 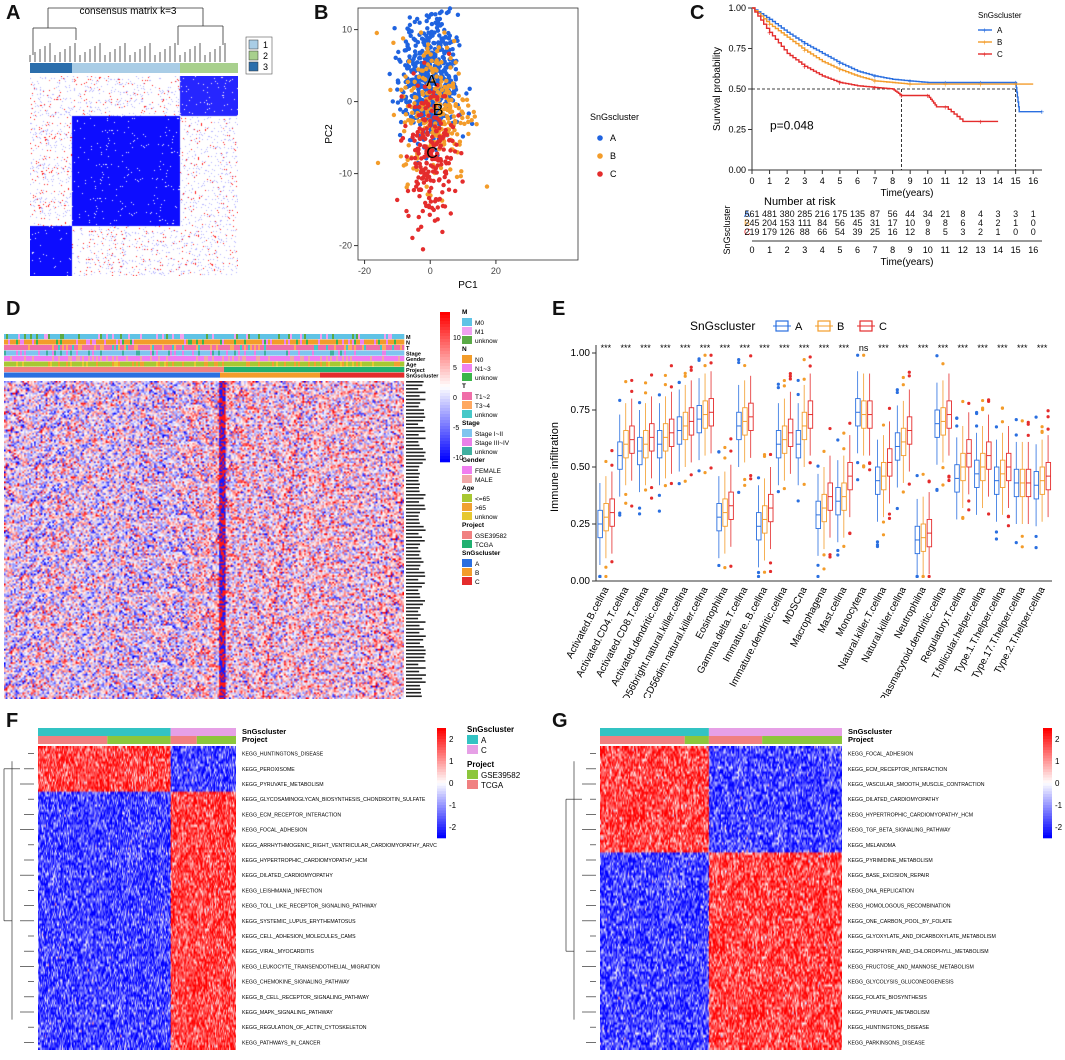 I want to click on risk-cell: 219, so click(x=751, y=232).